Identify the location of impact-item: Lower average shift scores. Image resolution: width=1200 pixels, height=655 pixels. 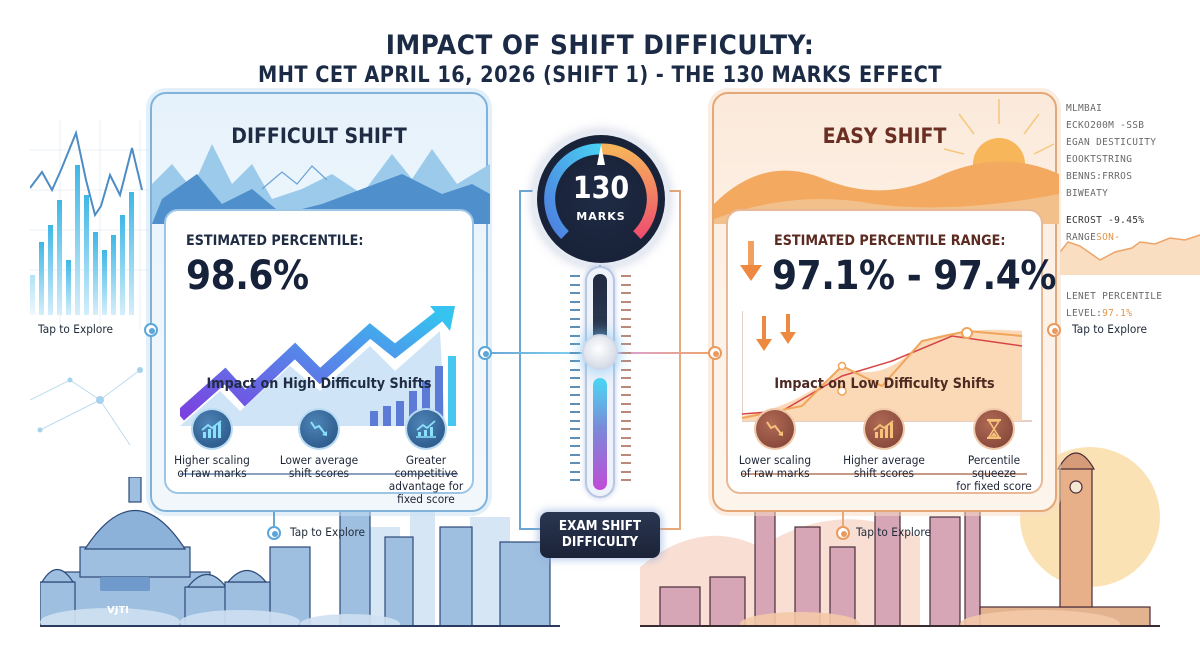
(319, 458).